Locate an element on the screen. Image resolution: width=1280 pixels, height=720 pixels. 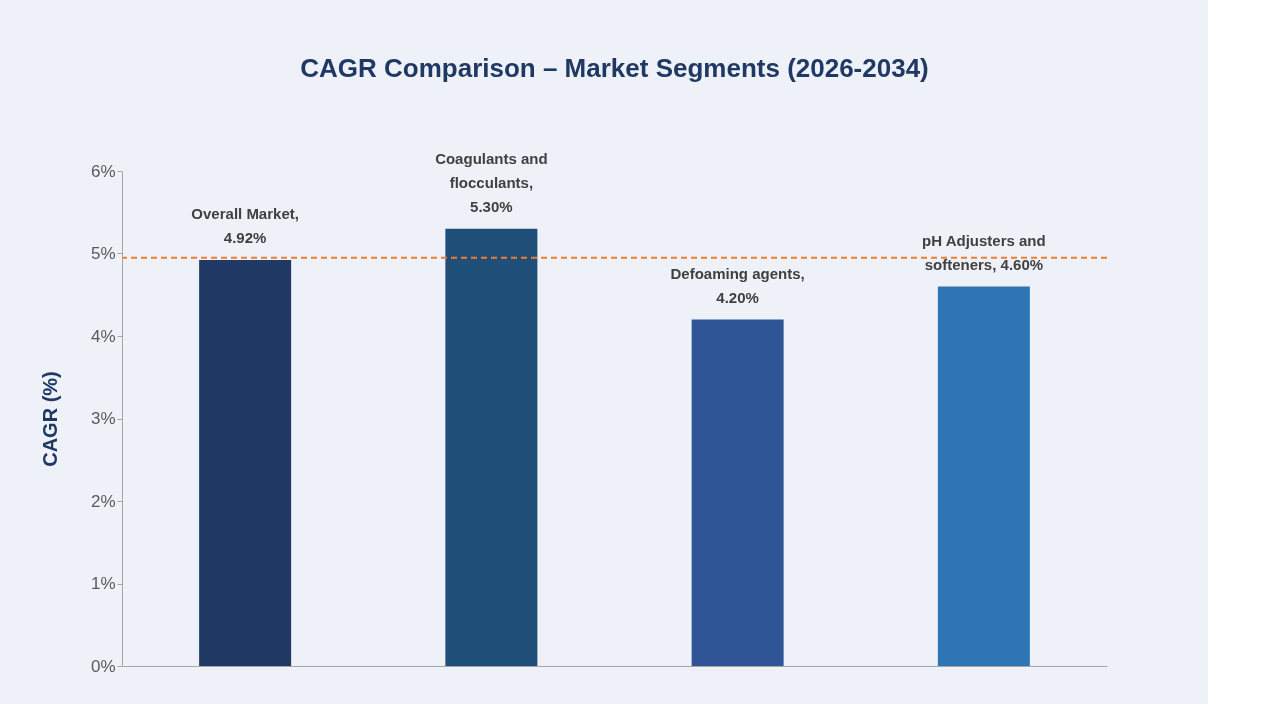
y-tick-label: 4% is located at coordinates (103, 336).